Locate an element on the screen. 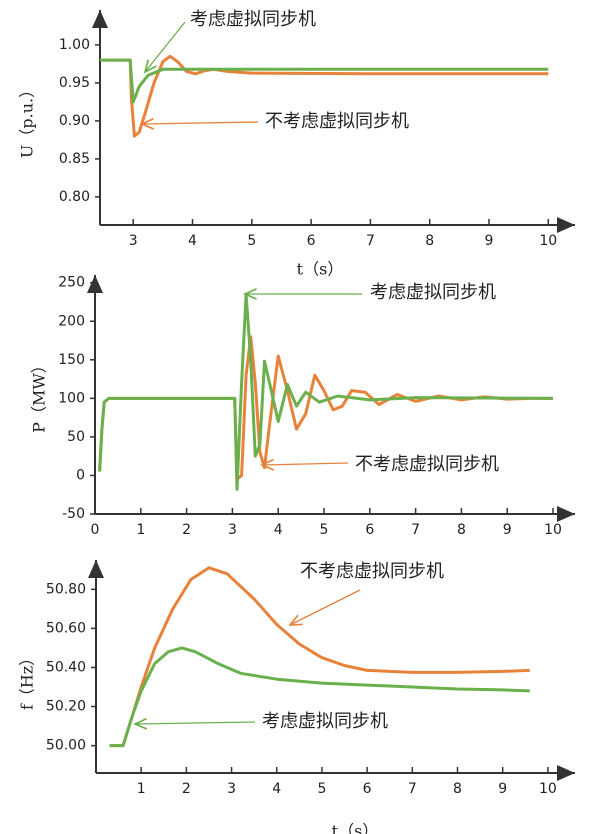 This screenshot has height=834, width=600. y-tick-label: 0 is located at coordinates (80, 475).